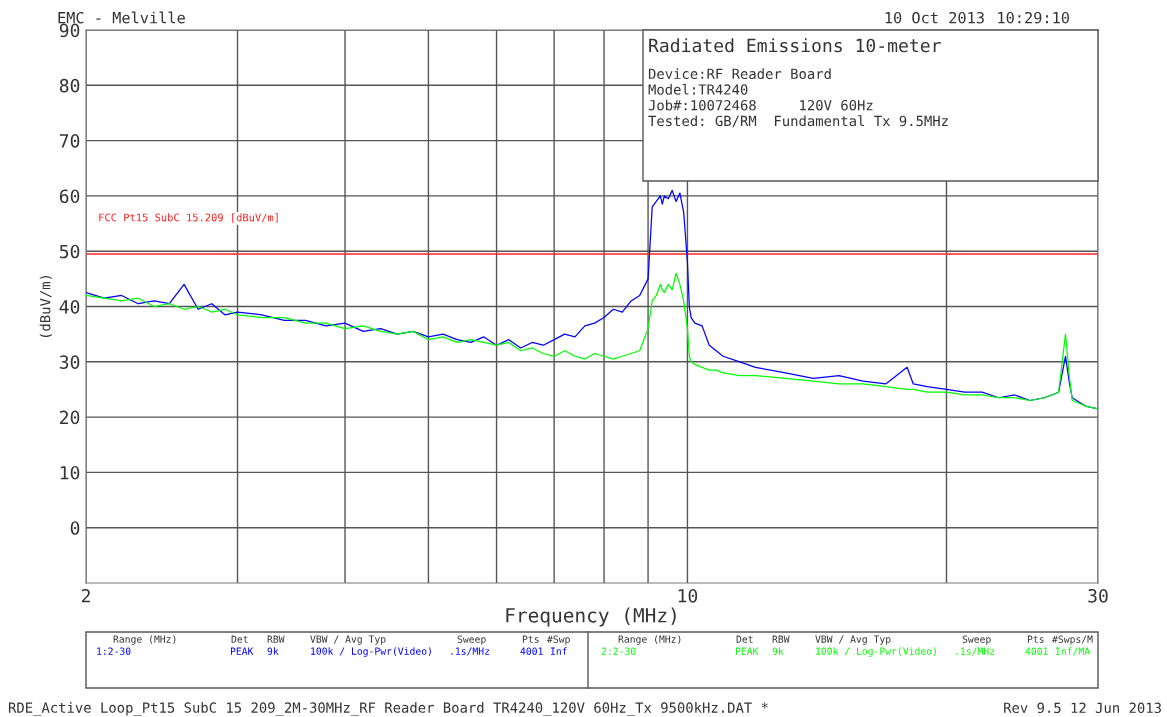 The image size is (1167, 717). What do you see at coordinates (558, 640) in the screenshot?
I see `text: #Swp` at bounding box center [558, 640].